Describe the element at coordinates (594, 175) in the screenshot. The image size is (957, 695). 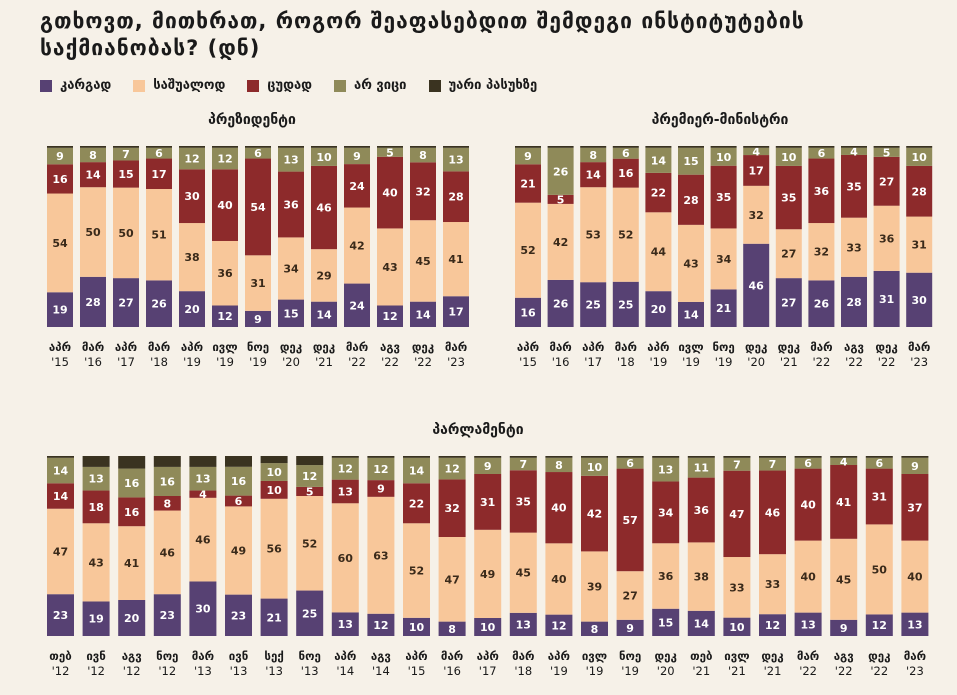
I see `data-label-bad: 14` at that location.